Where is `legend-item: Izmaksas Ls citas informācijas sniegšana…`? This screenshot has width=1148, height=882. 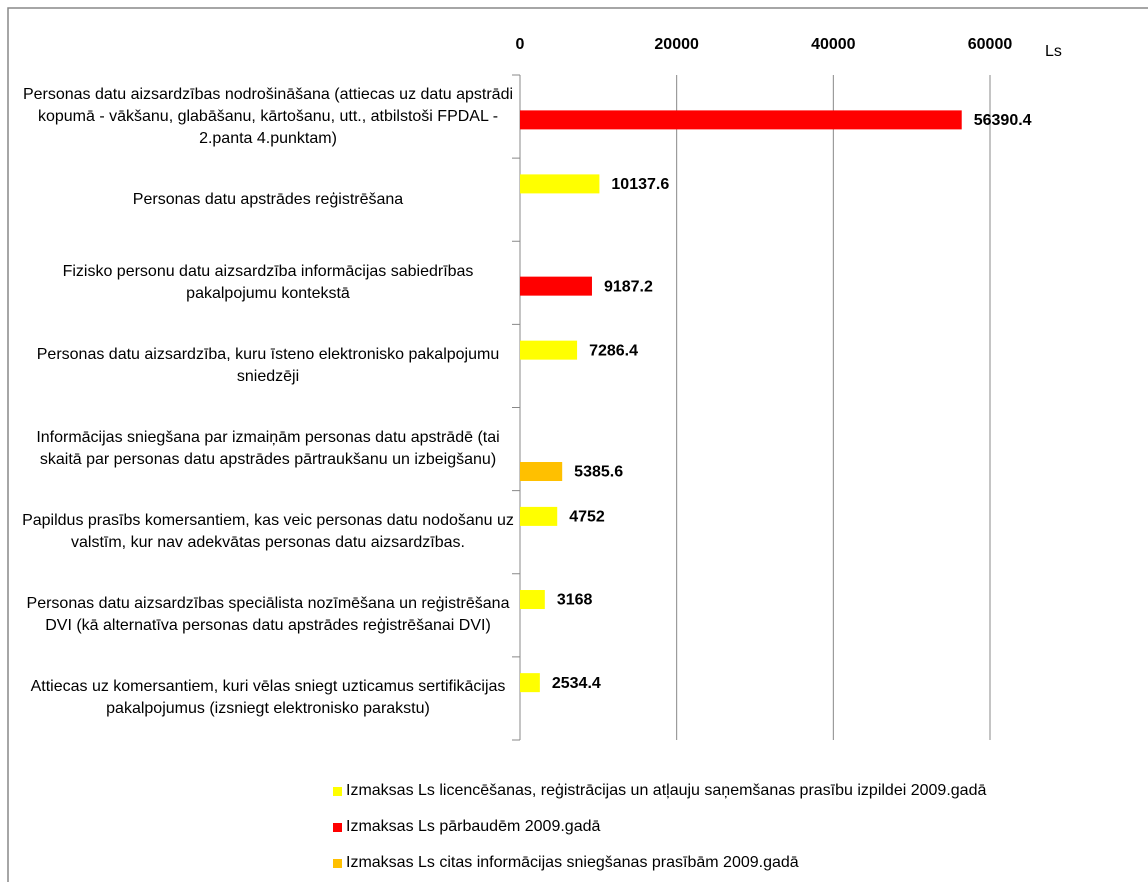
legend-item: Izmaksas Ls citas informācijas sniegšana… is located at coordinates (566, 863).